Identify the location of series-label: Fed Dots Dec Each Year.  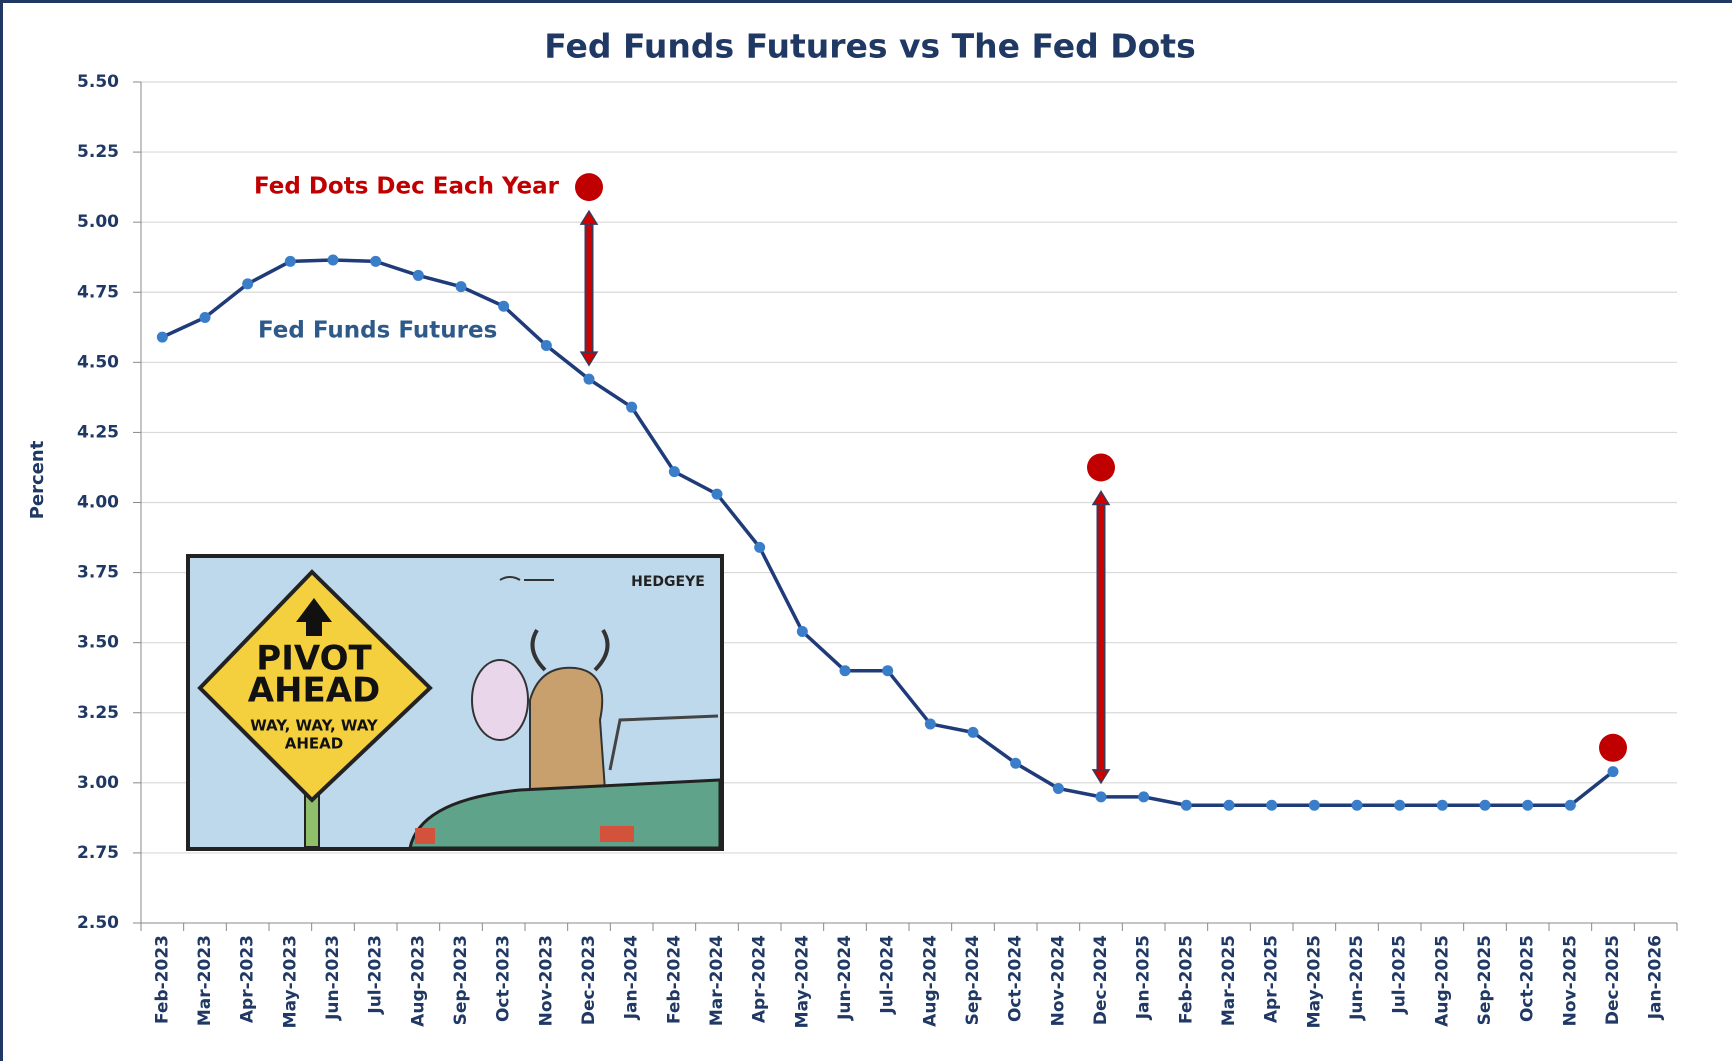
(407, 187).